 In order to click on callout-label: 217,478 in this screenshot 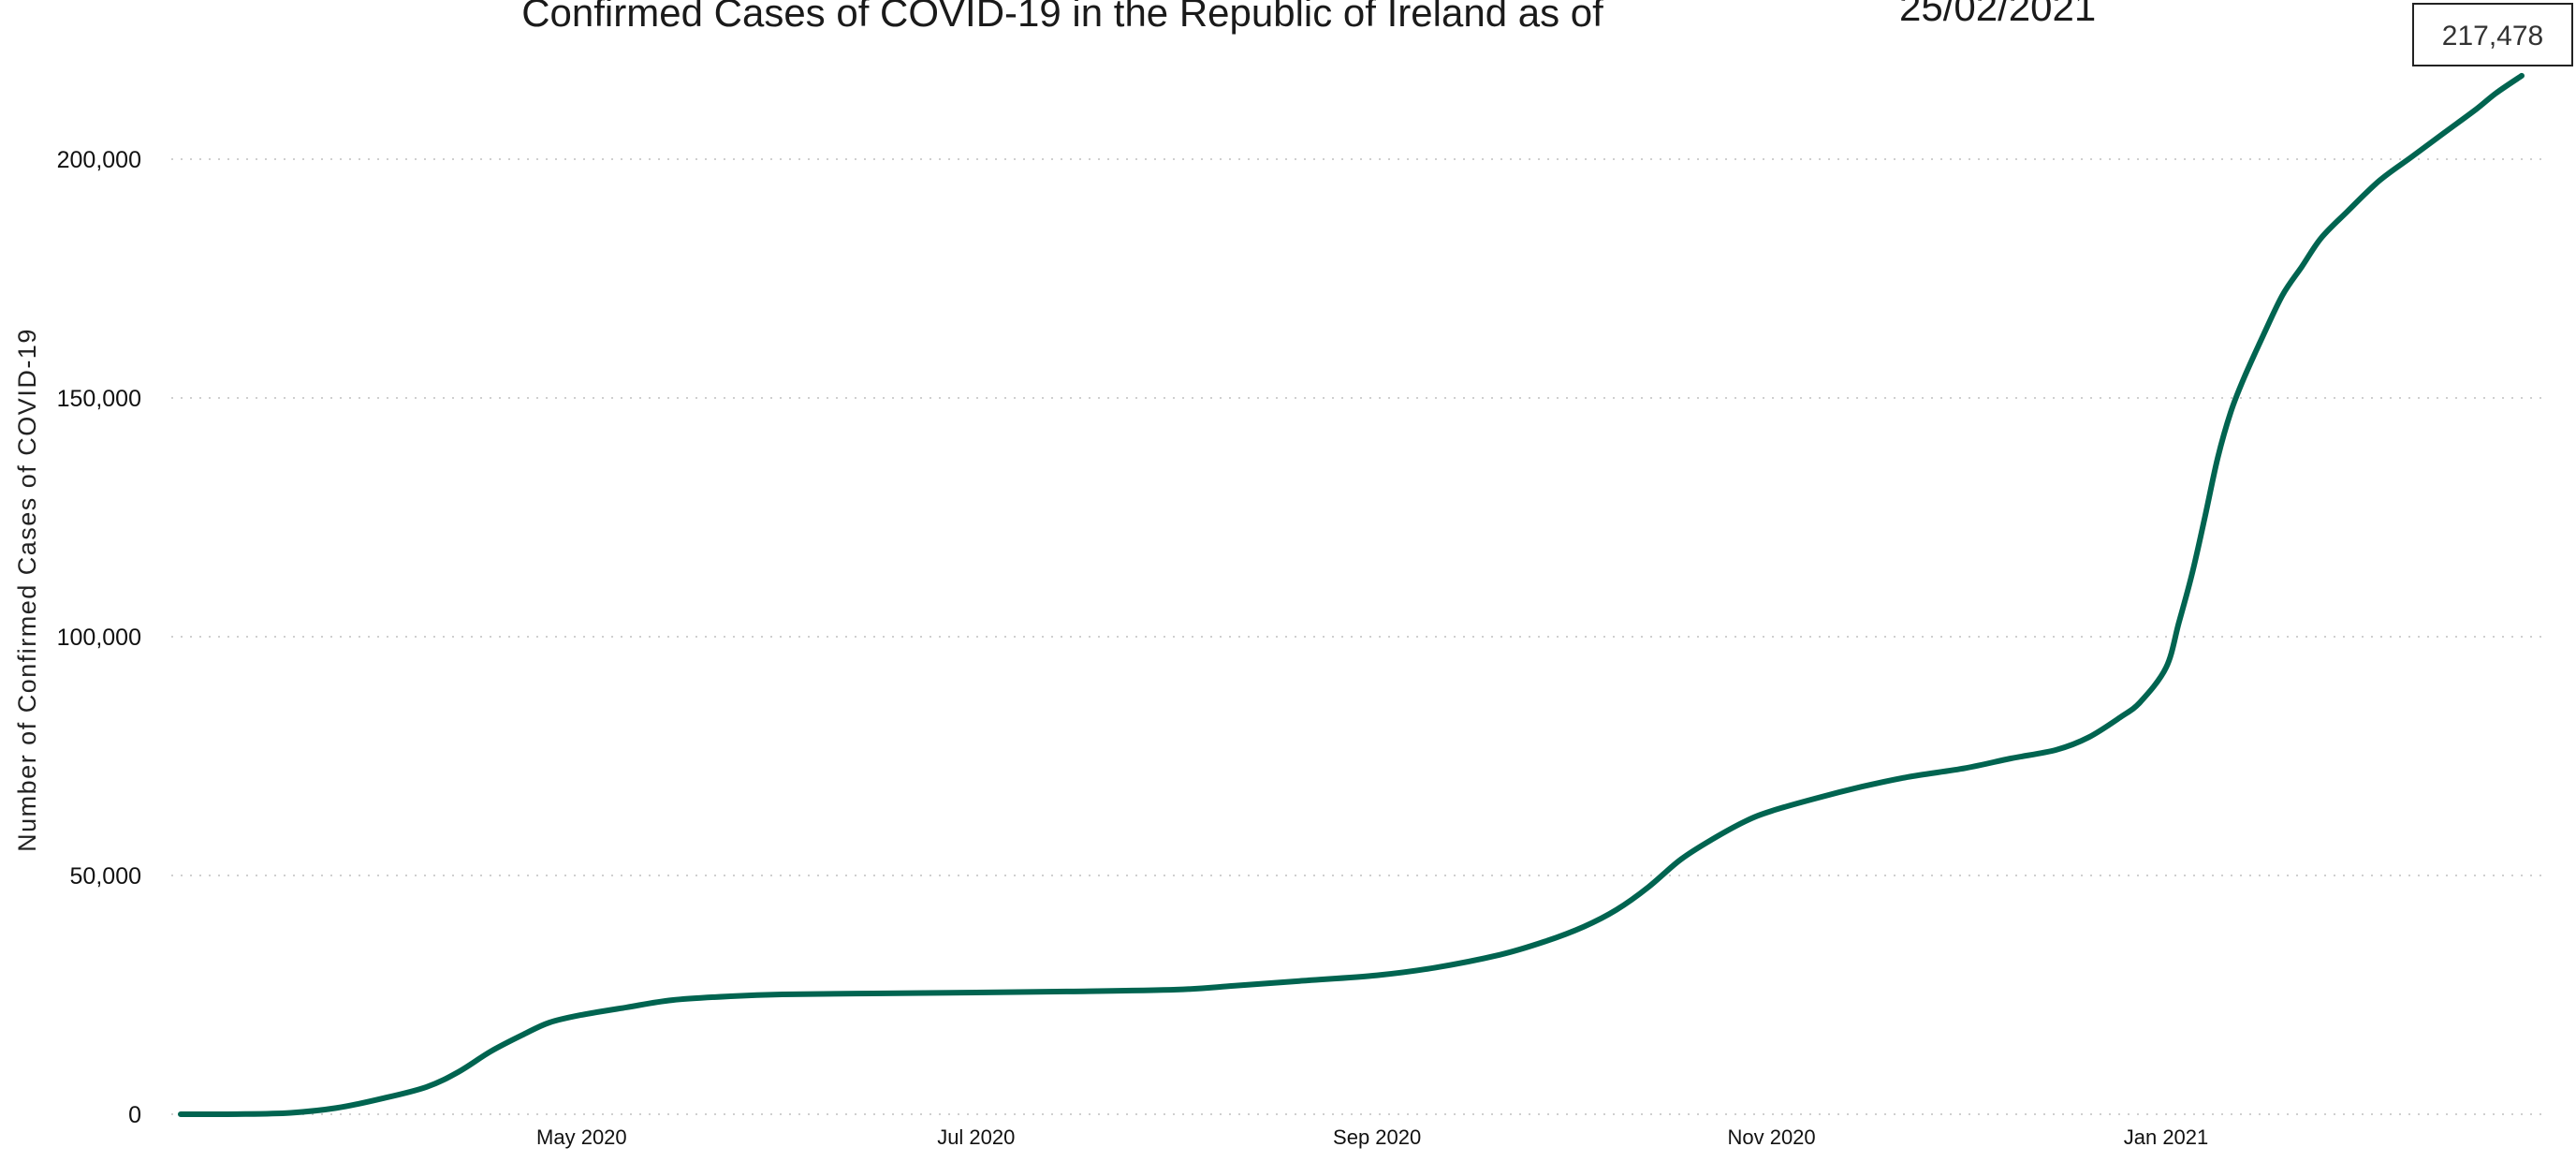, I will do `click(2492, 36)`.